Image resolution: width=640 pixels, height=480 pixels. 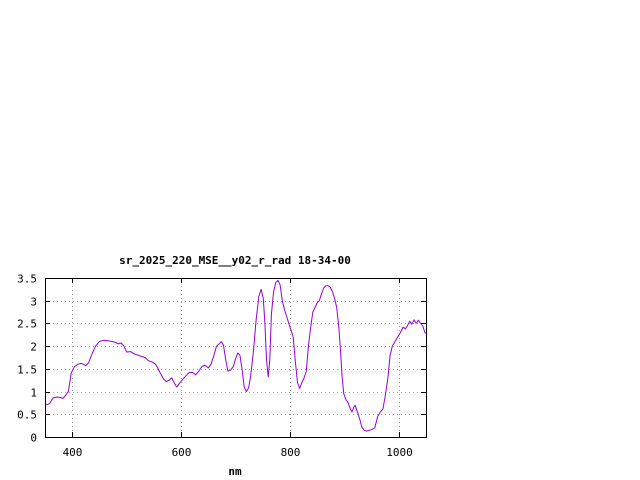 What do you see at coordinates (238, 452) in the screenshot?
I see `x-tick-labels: 400 600 800 1000` at bounding box center [238, 452].